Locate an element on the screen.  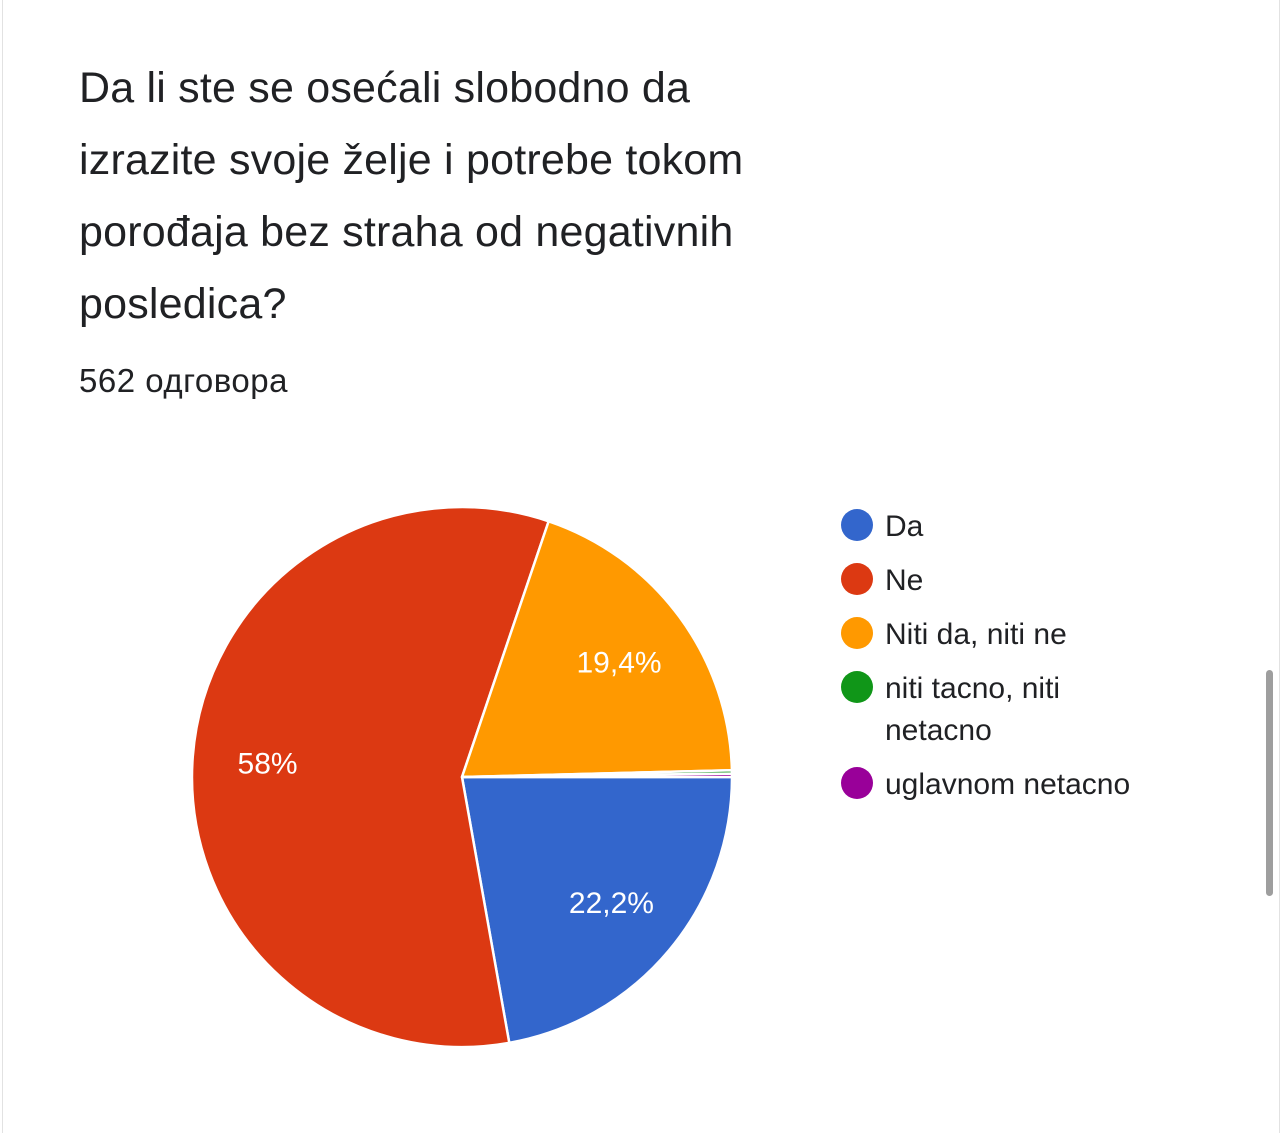
question-title-line: Da li ste se osećali slobodno da is located at coordinates (385, 88).